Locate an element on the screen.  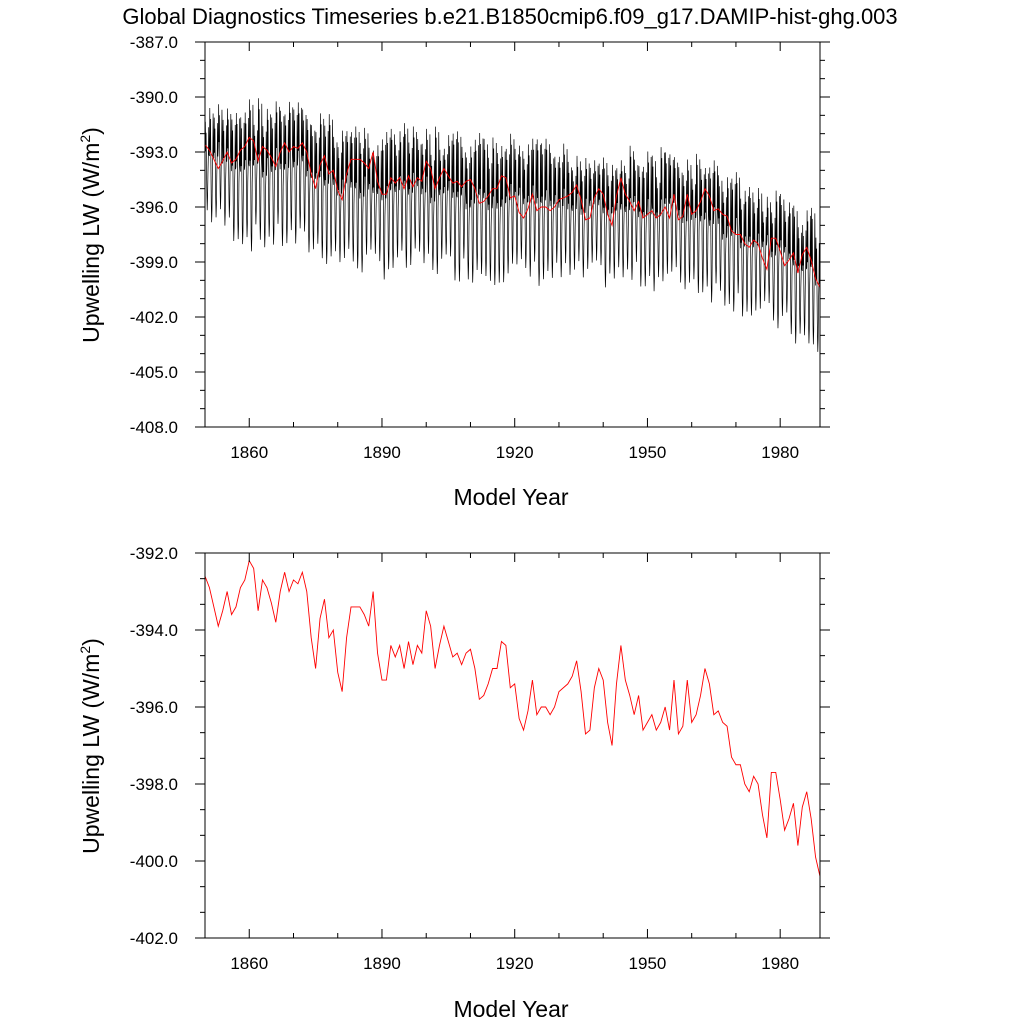
monthly-series-line is located at coordinates (512, 225).